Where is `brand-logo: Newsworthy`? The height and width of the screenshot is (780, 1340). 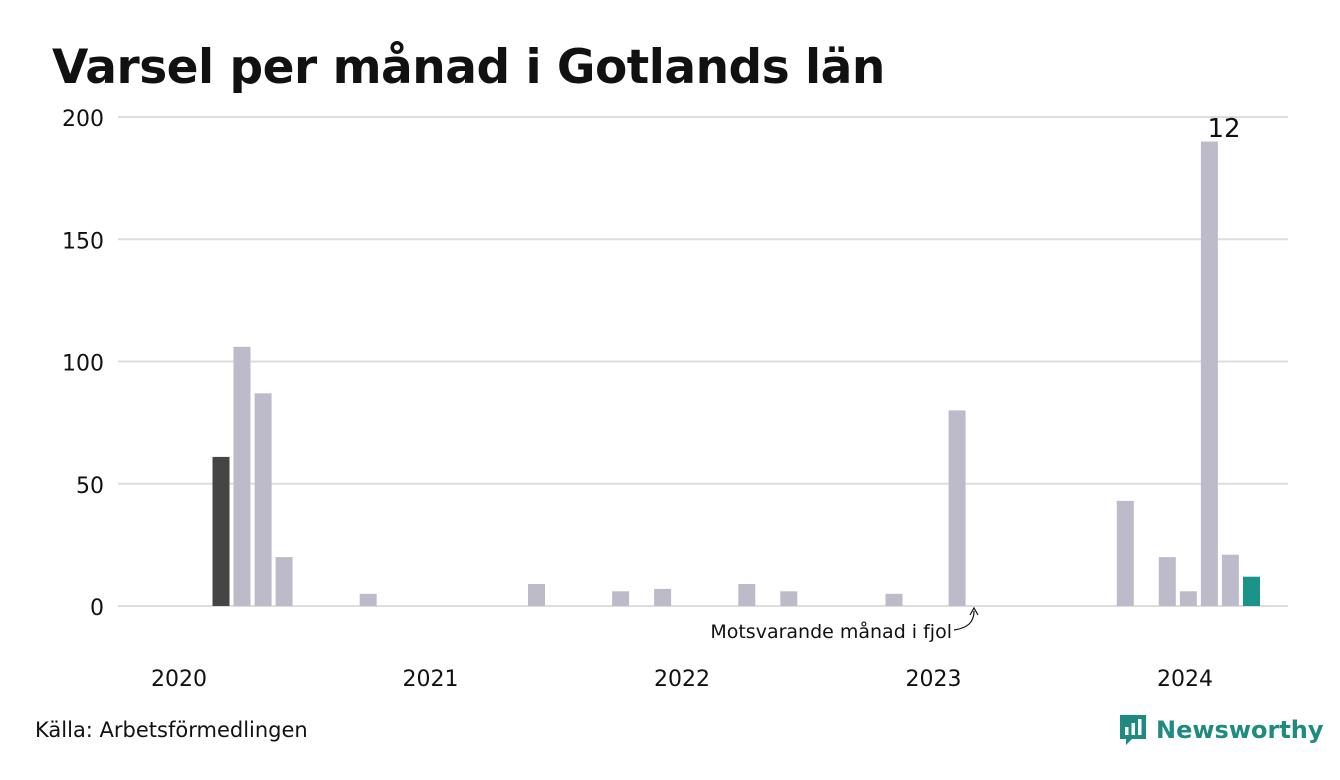
brand-logo: Newsworthy is located at coordinates (1221, 730).